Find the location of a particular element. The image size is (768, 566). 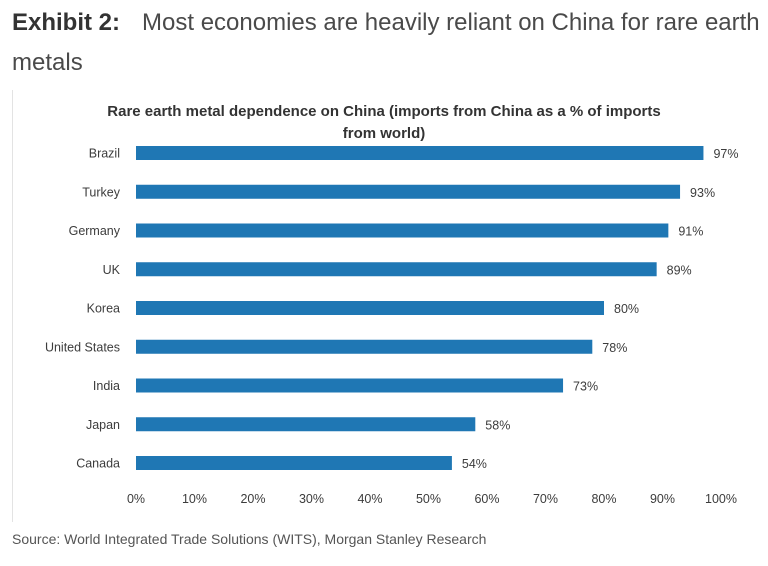

x-tick-label: 0% is located at coordinates (136, 499).